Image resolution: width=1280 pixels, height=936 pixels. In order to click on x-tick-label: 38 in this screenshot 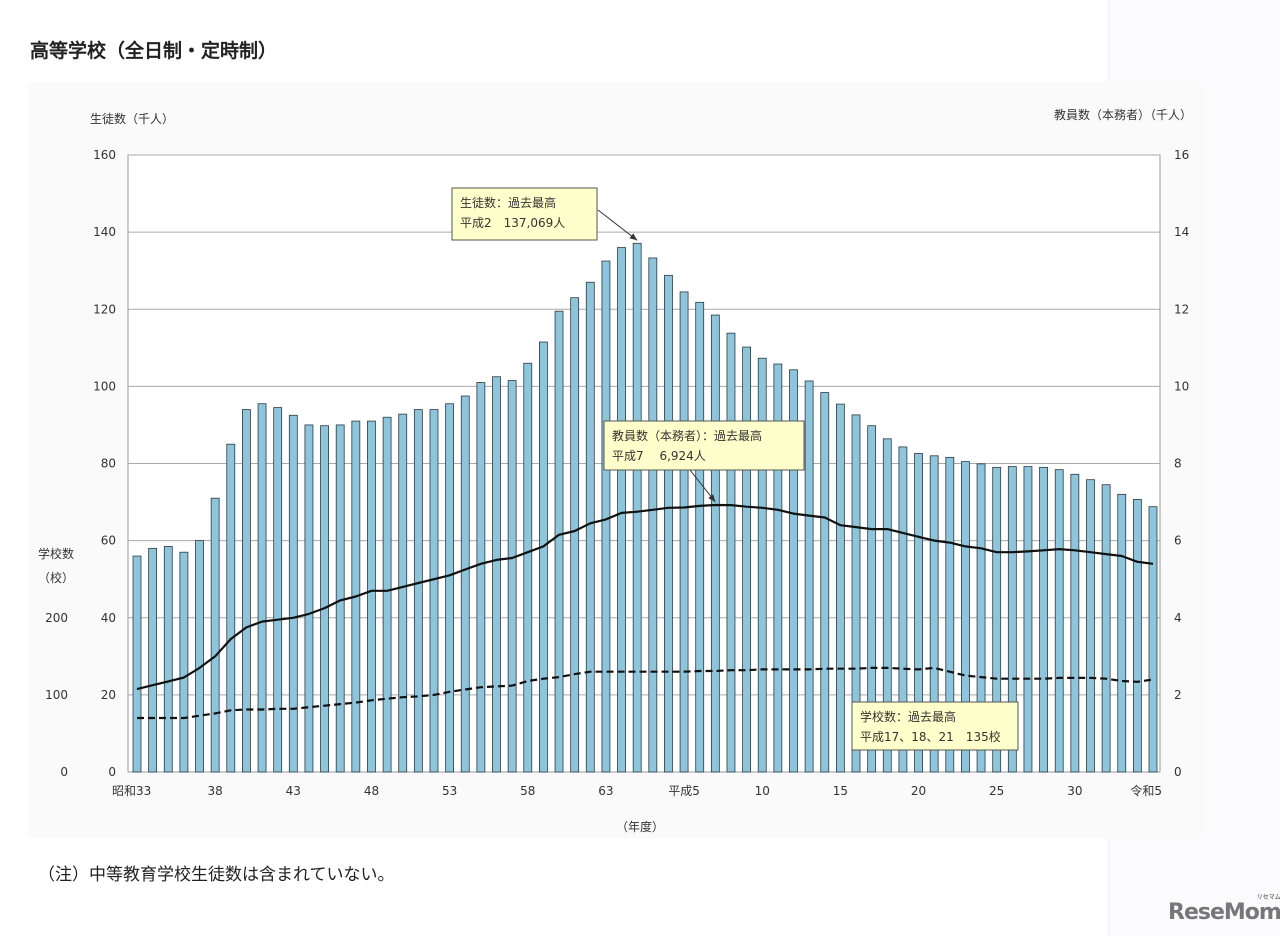, I will do `click(215, 791)`.